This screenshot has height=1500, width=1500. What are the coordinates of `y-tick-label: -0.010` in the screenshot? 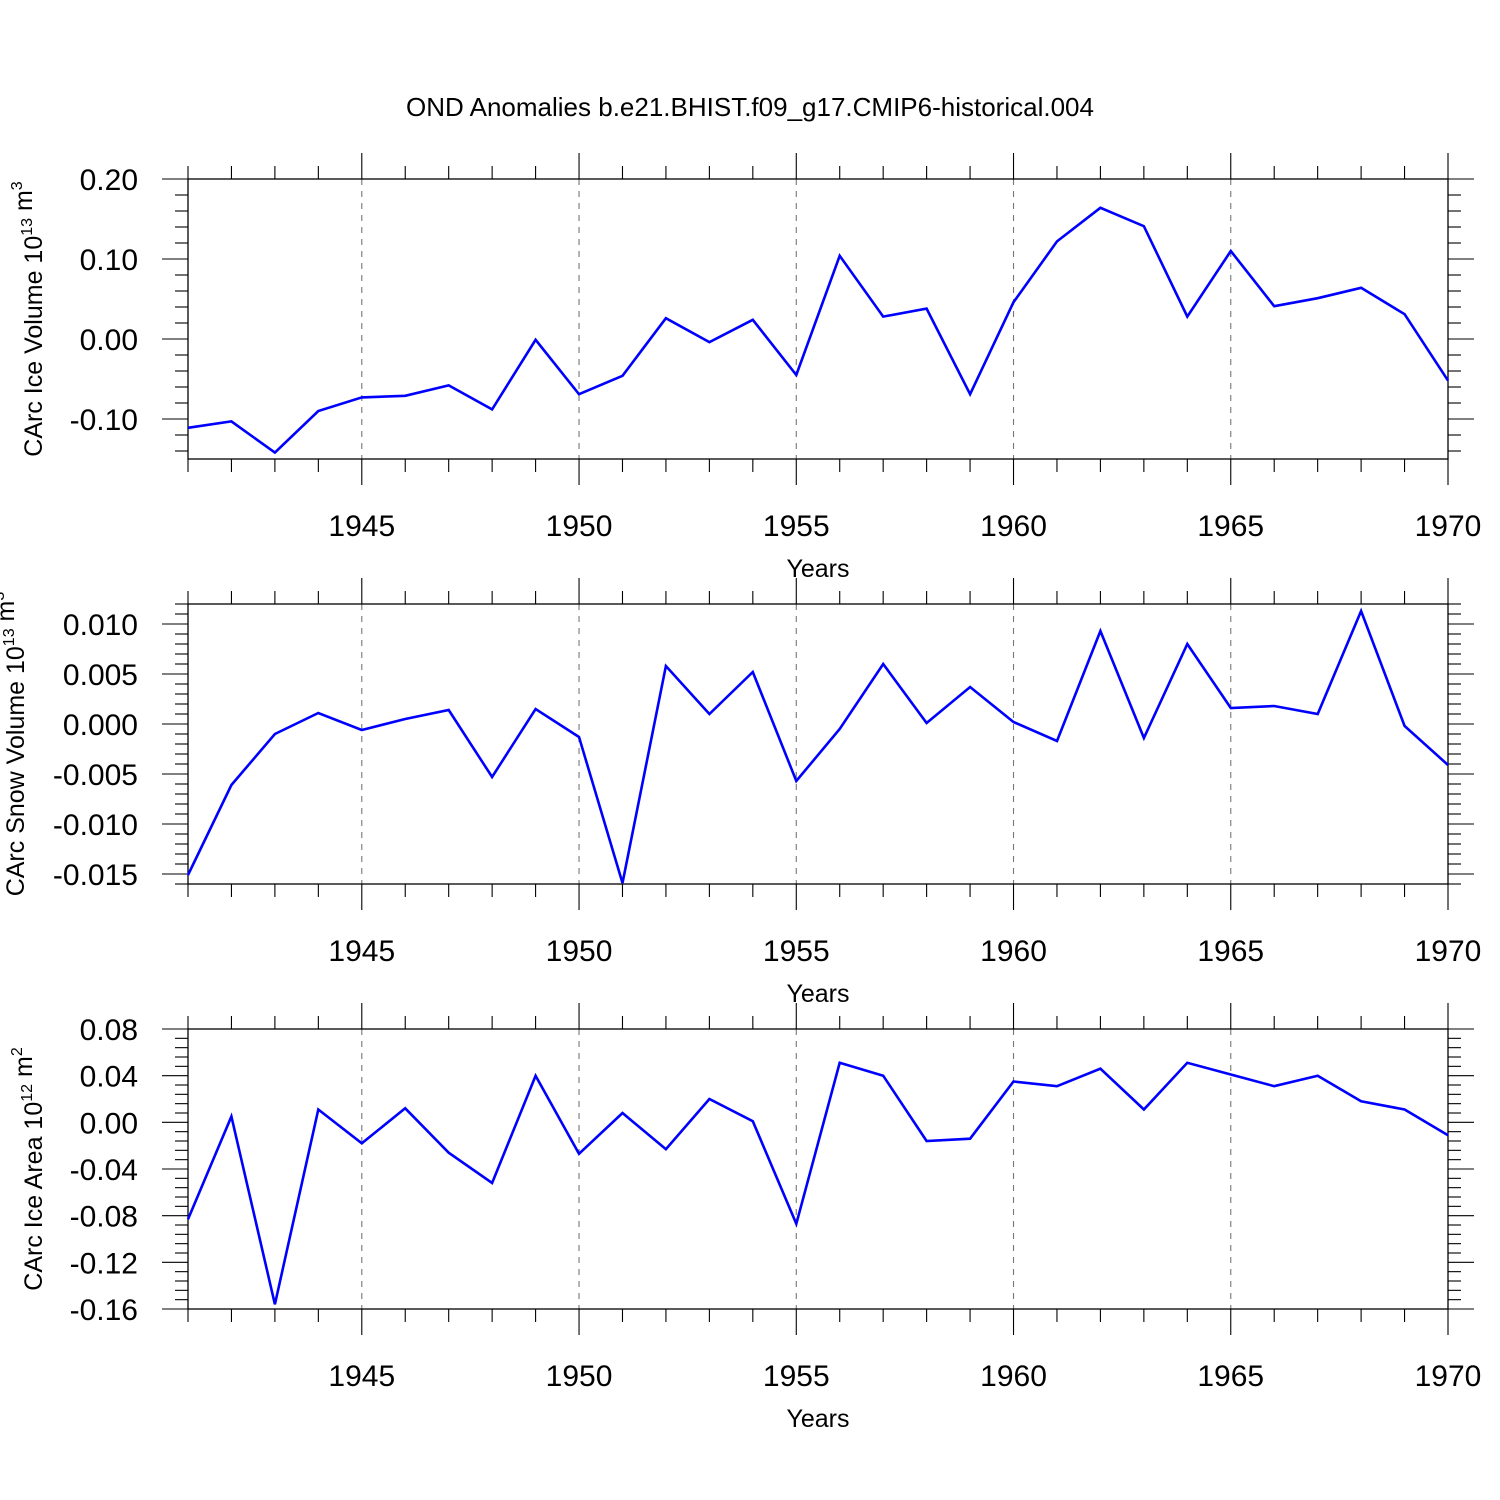 It's located at (95, 825).